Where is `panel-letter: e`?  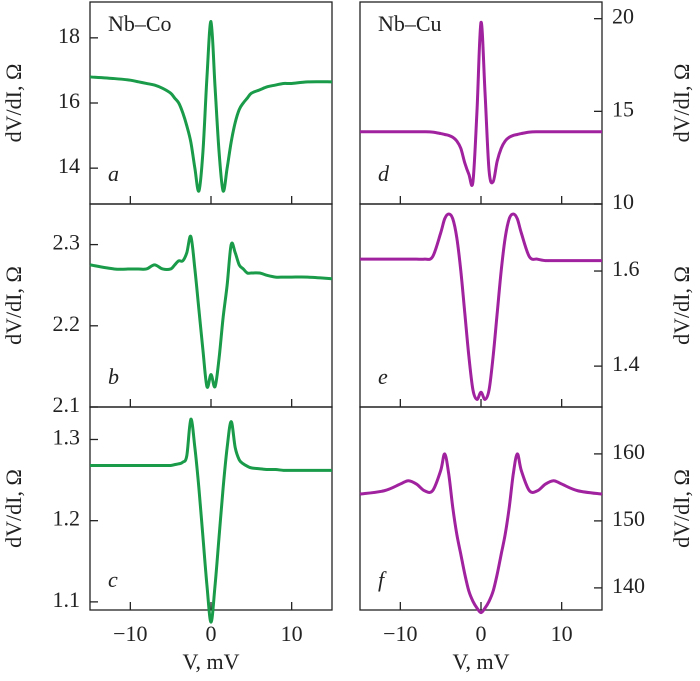
panel-letter: e is located at coordinates (383, 376).